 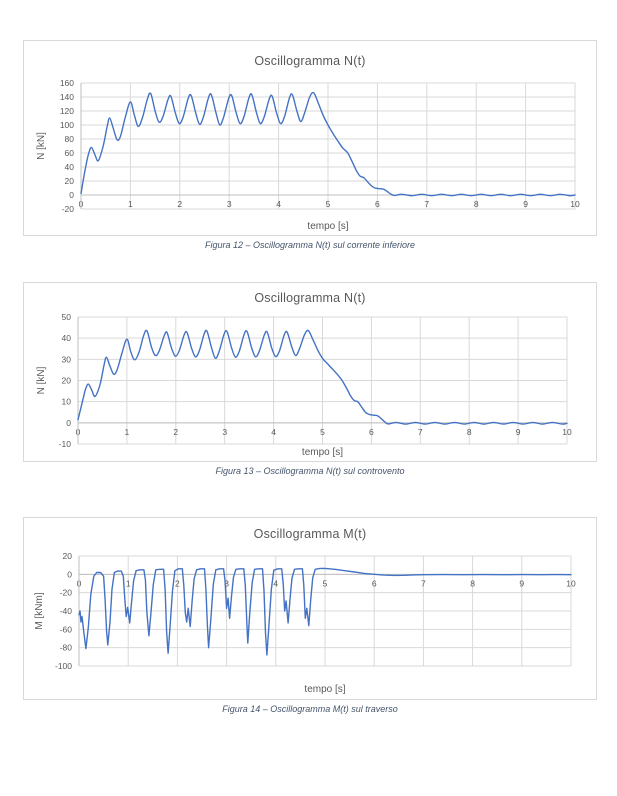 I want to click on y-axis-title: M [kNm], so click(x=39, y=610).